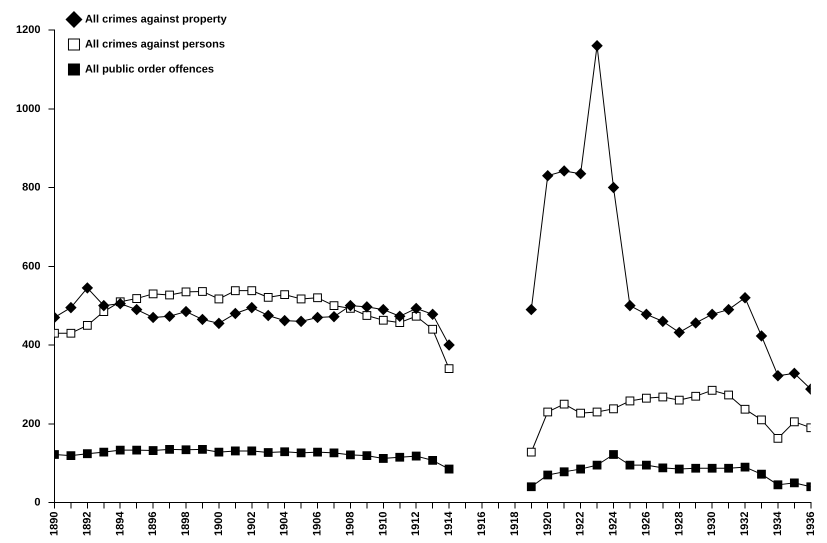 This screenshot has width=827, height=543. Describe the element at coordinates (712, 524) in the screenshot. I see `x-tick-label: 1930` at that location.